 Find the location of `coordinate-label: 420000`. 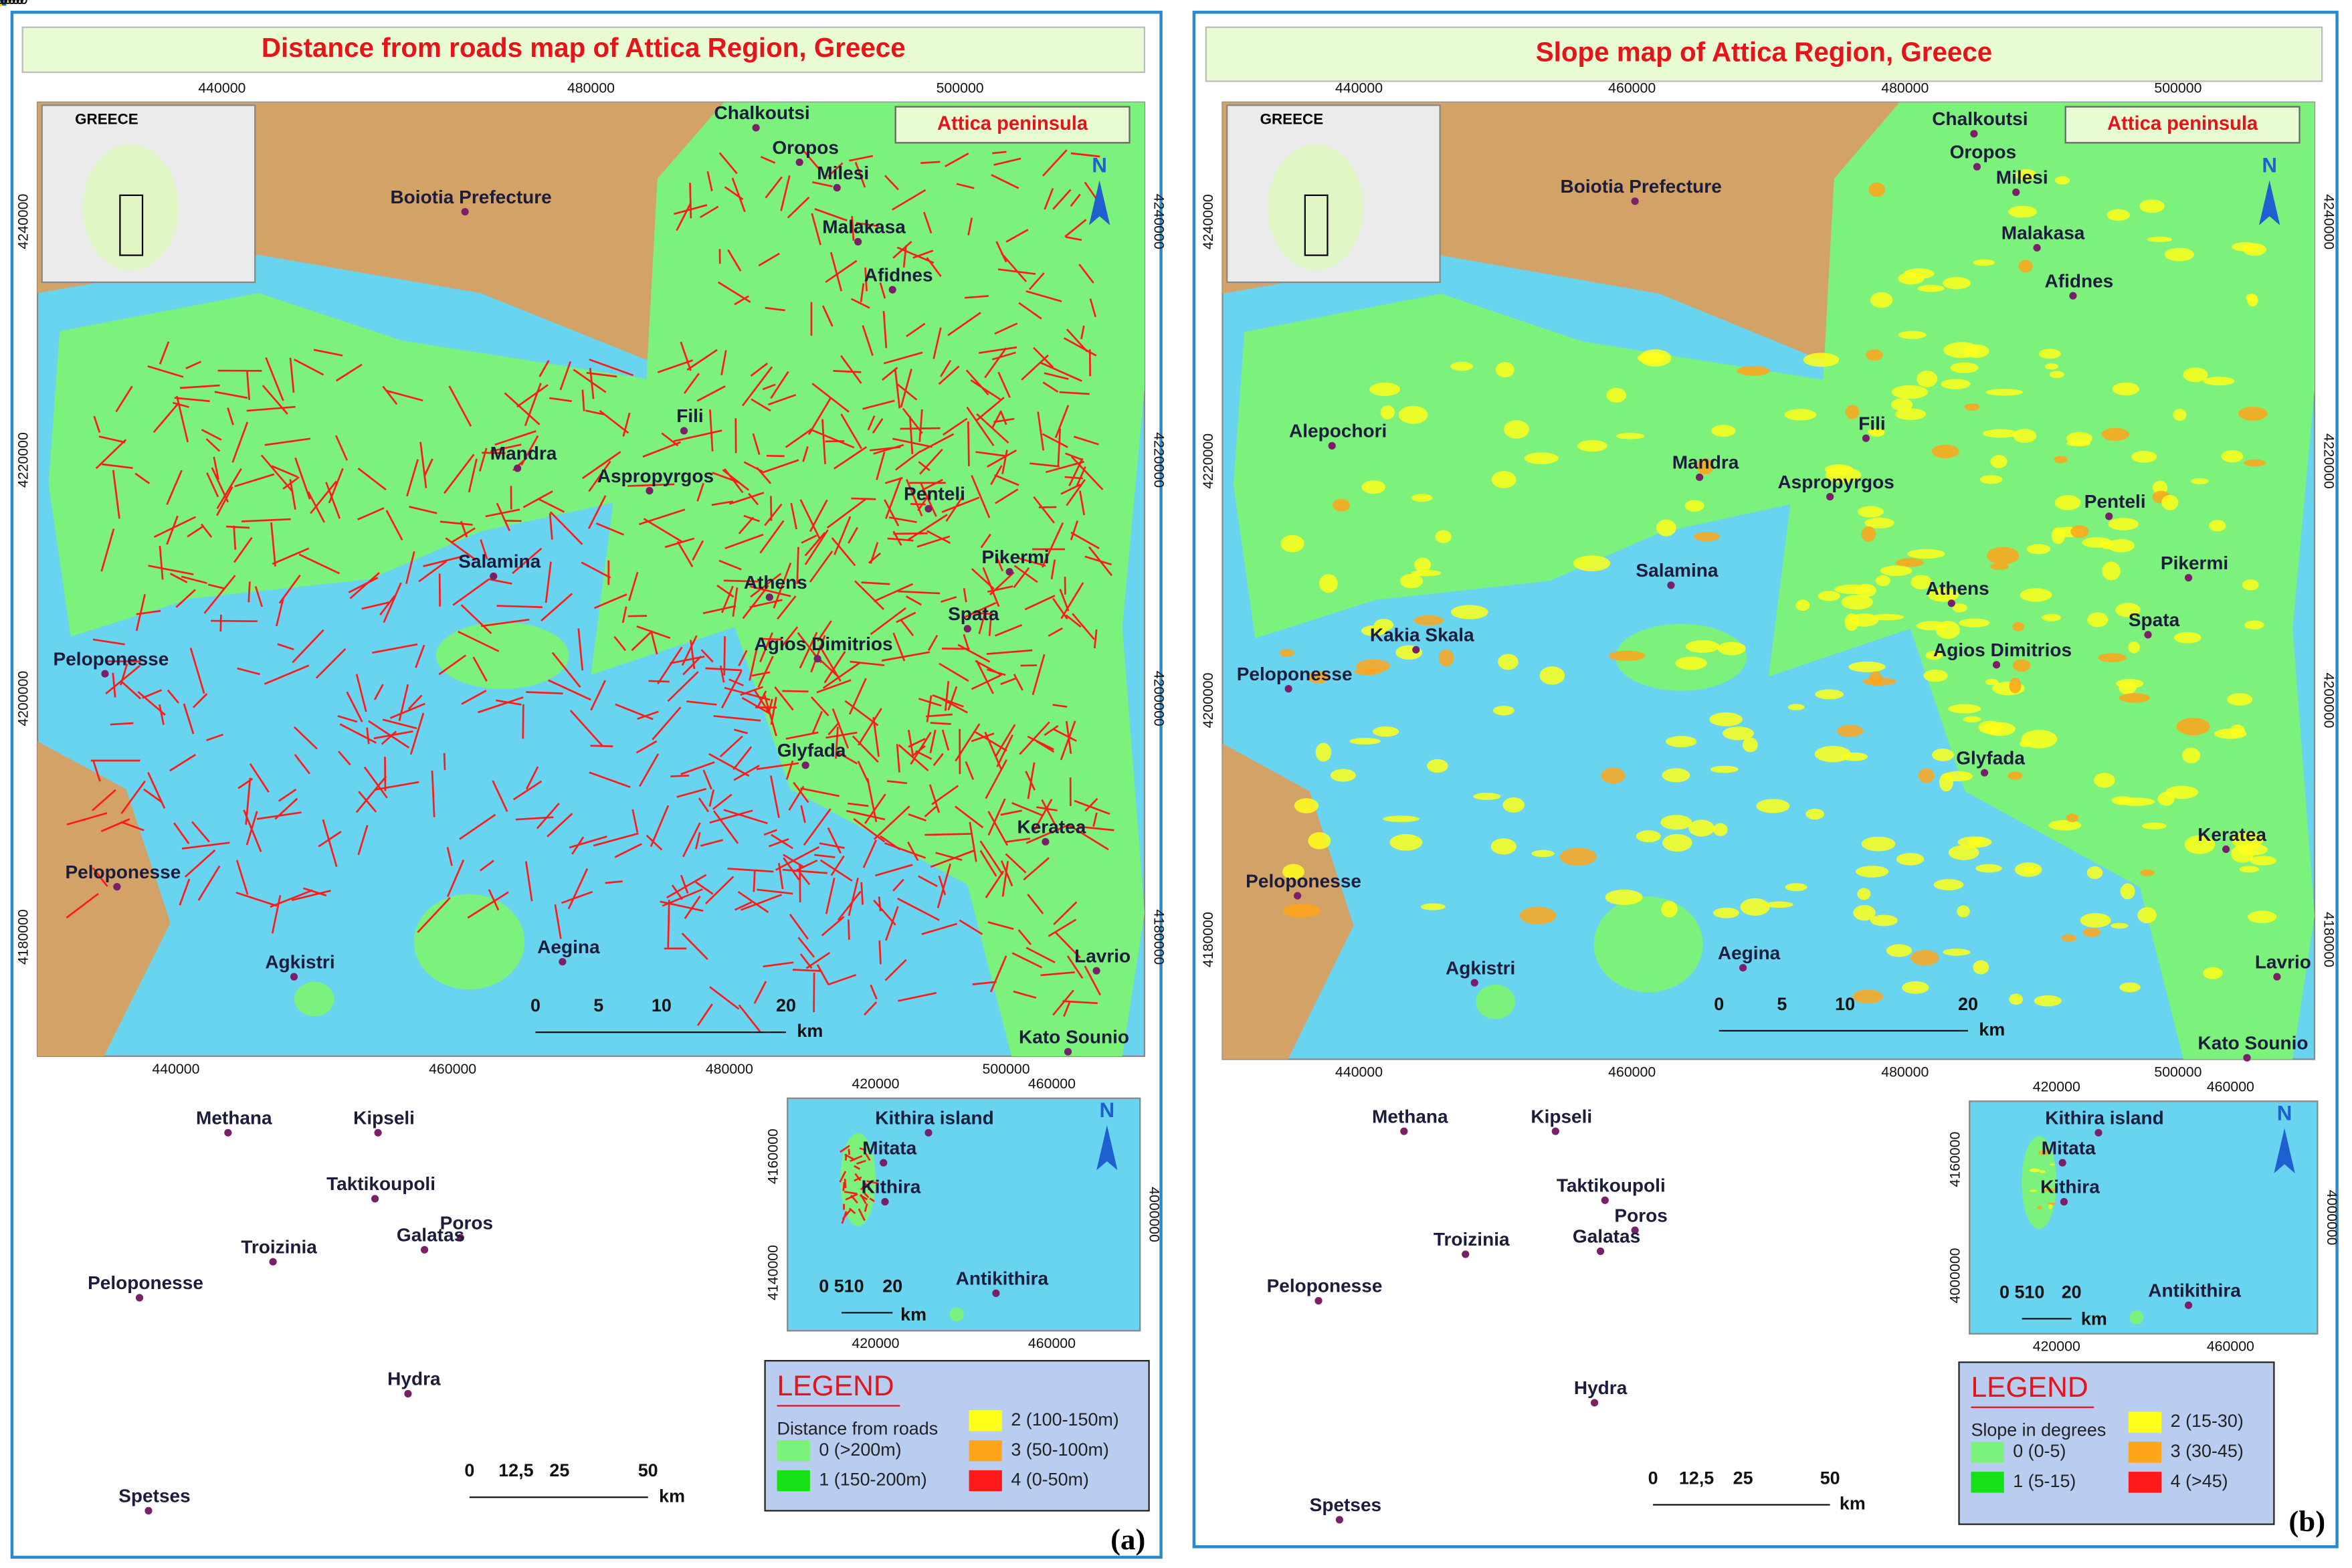

coordinate-label: 420000 is located at coordinates (12, 3).